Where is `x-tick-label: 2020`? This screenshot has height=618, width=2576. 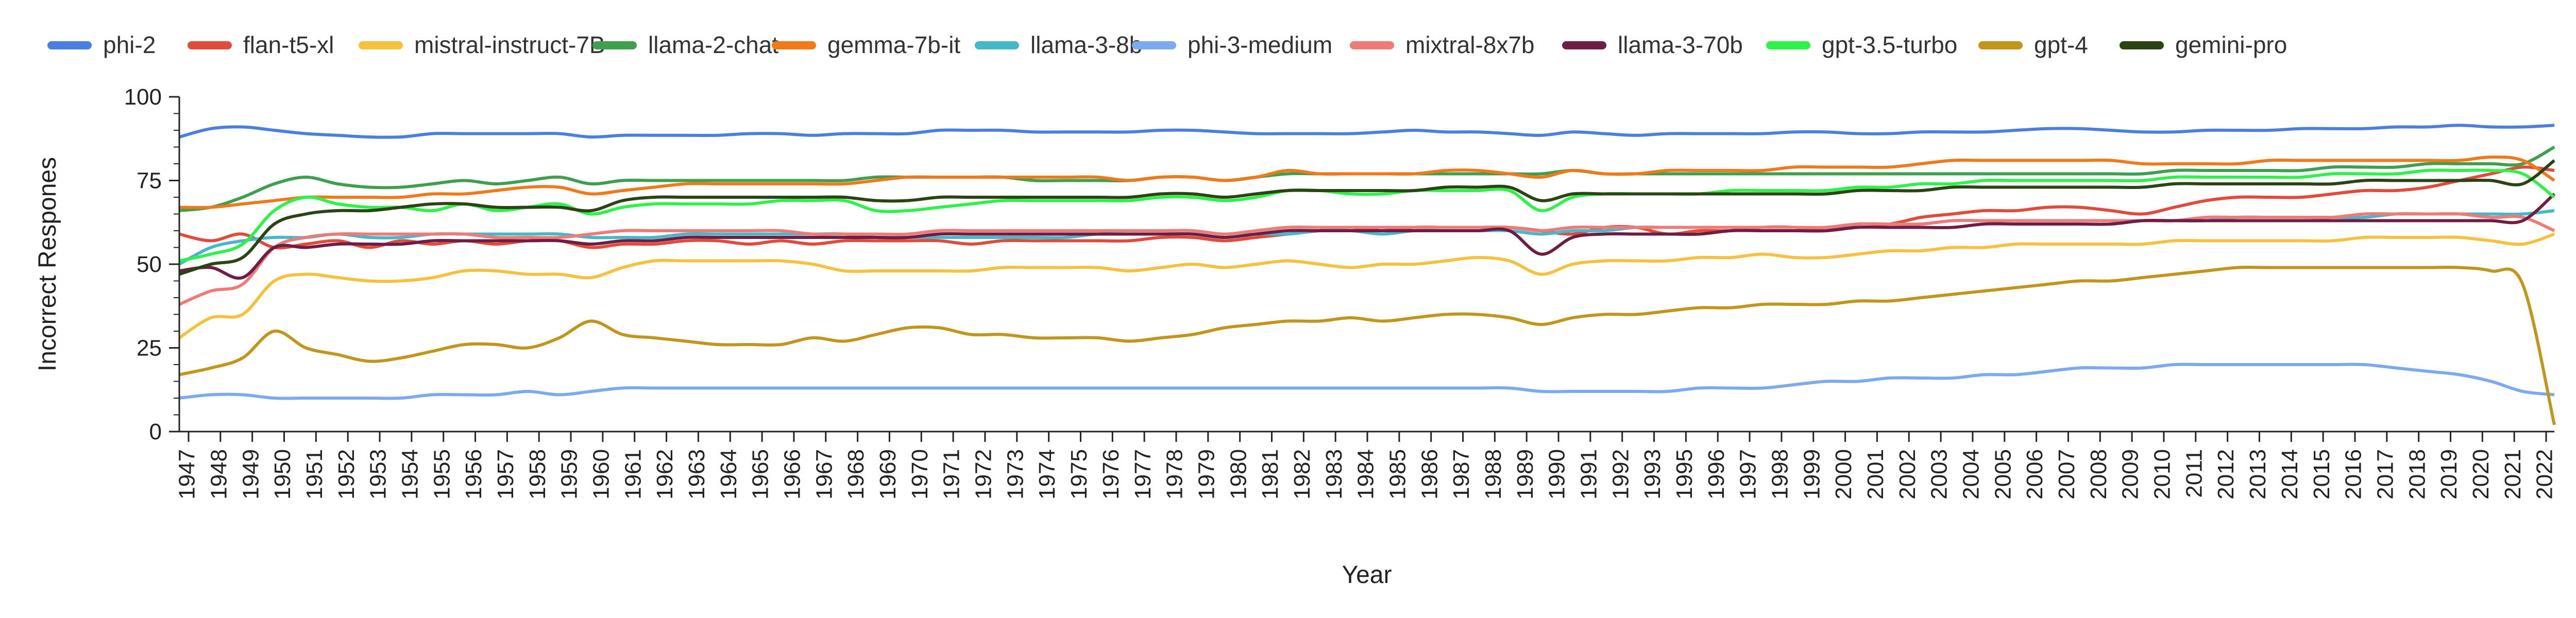 x-tick-label: 2020 is located at coordinates (2481, 475).